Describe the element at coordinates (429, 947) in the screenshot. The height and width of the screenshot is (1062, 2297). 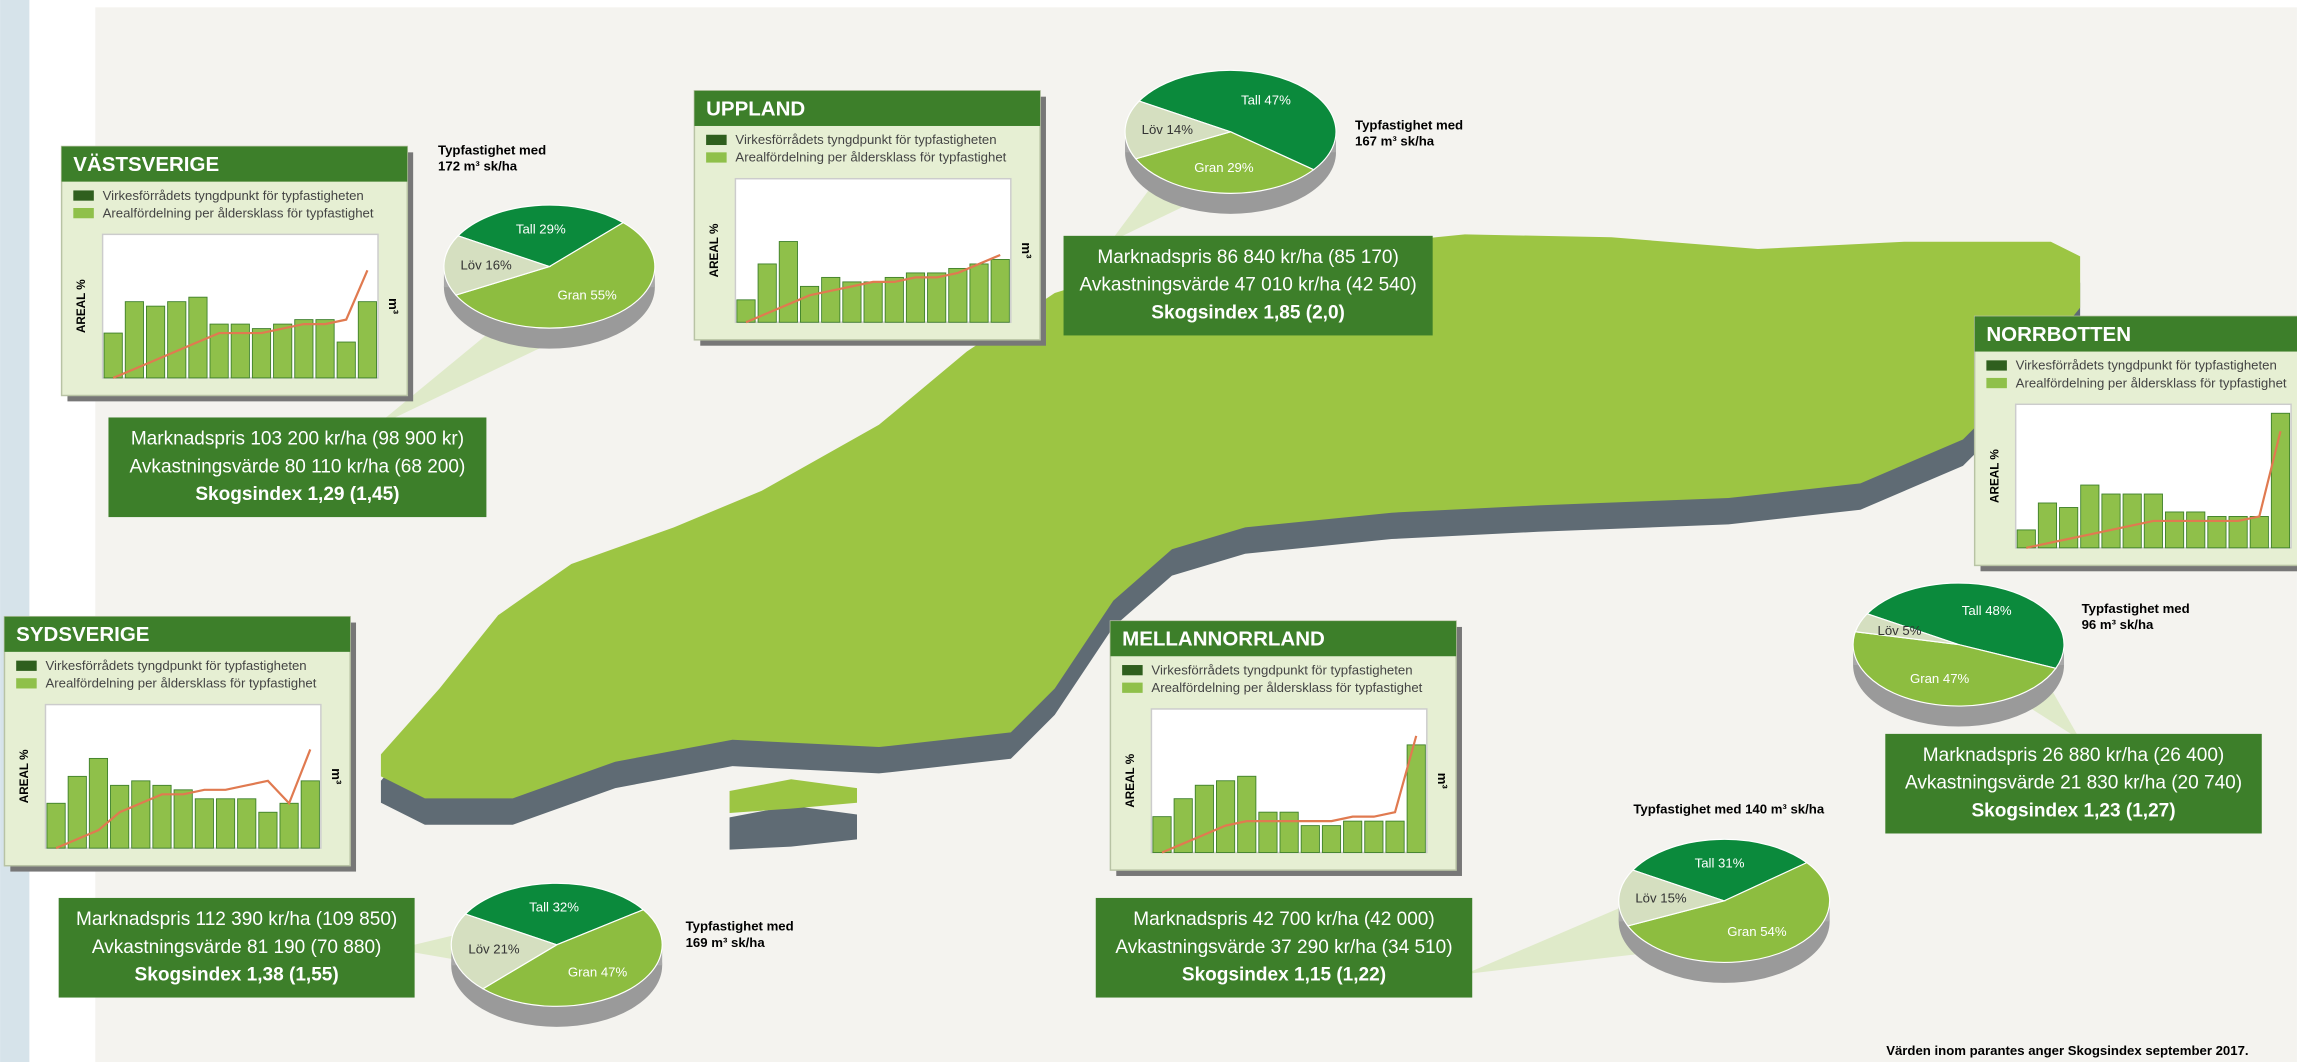
I see `connector` at that location.